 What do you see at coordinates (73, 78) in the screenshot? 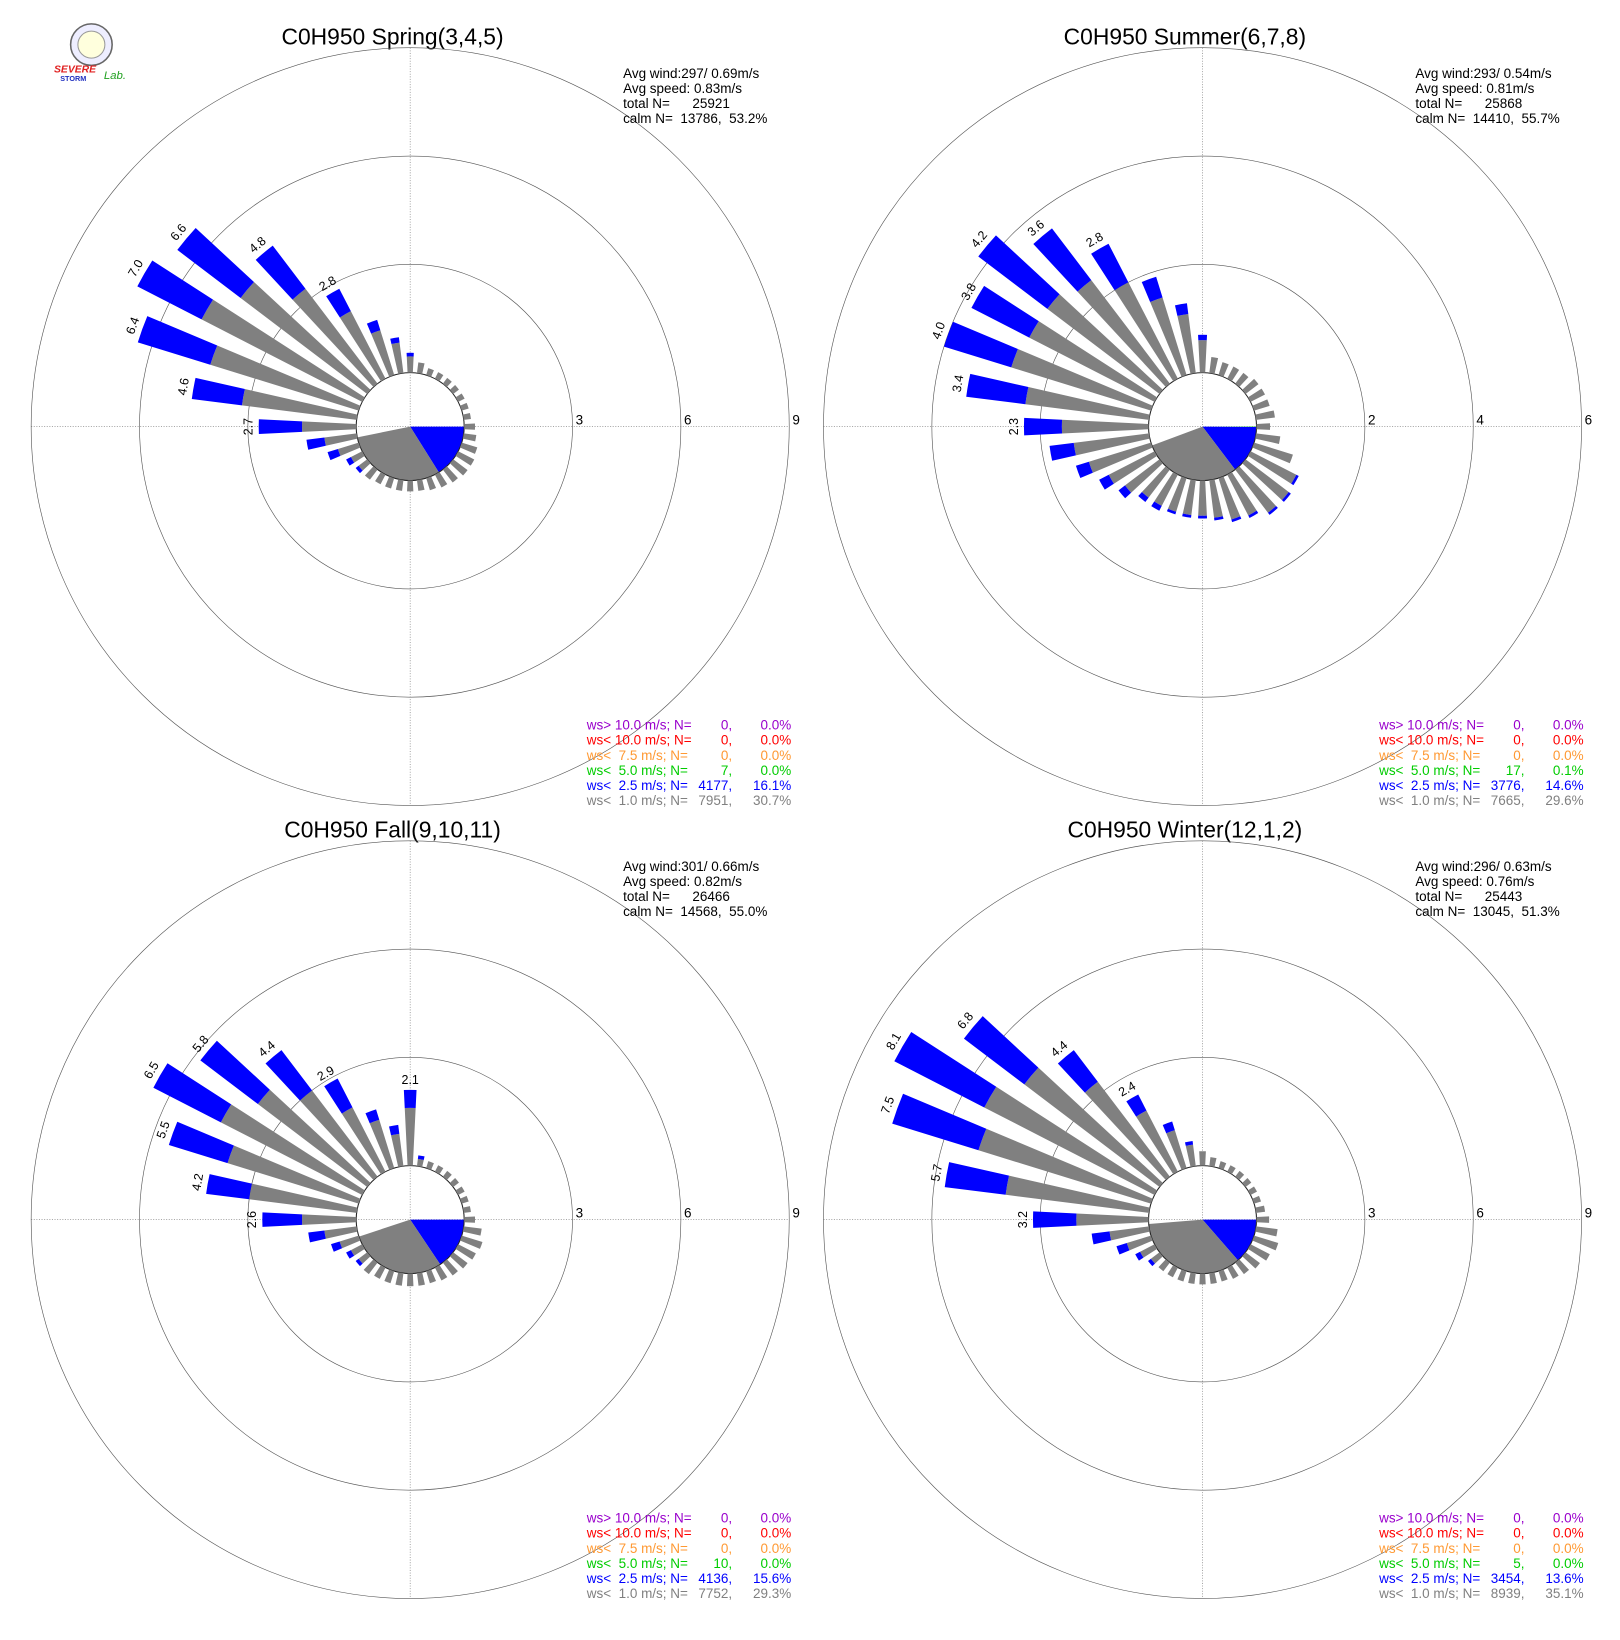
I see `logo-text: STORM` at bounding box center [73, 78].